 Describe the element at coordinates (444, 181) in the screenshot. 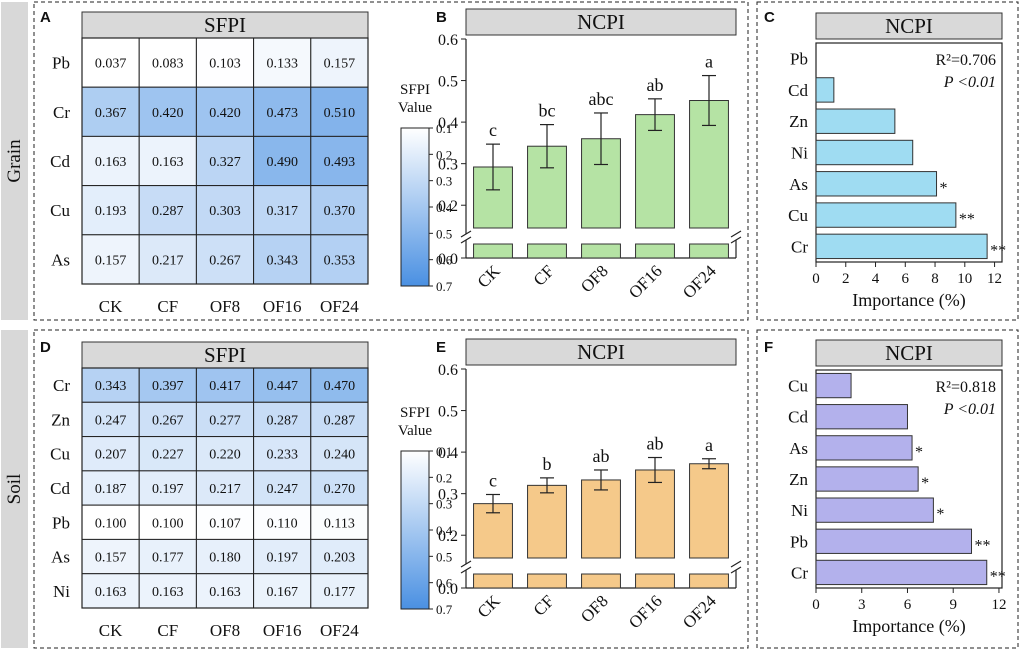

I see `colorbar-tick-label: 0.3` at that location.